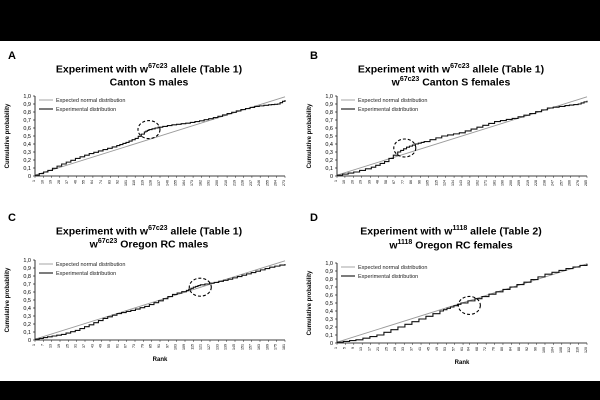  I want to click on x-tick-label: 255, so click(267, 183).